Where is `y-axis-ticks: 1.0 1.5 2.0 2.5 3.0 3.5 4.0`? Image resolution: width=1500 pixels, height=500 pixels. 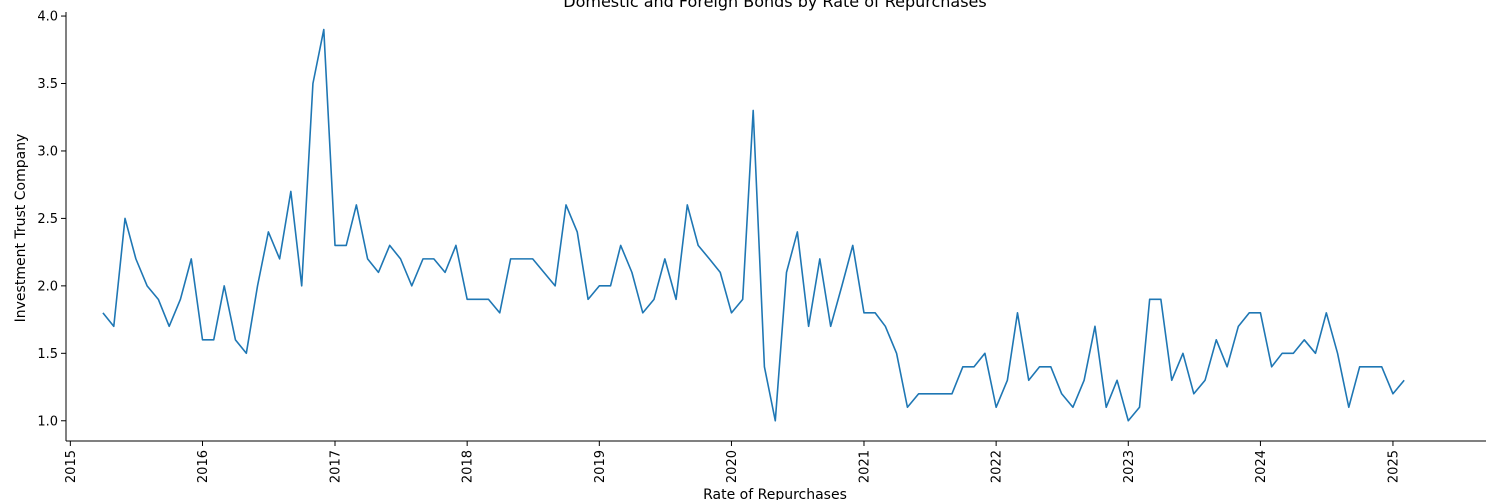 y-axis-ticks: 1.0 1.5 2.0 2.5 3.0 3.5 4.0 is located at coordinates (51, 219).